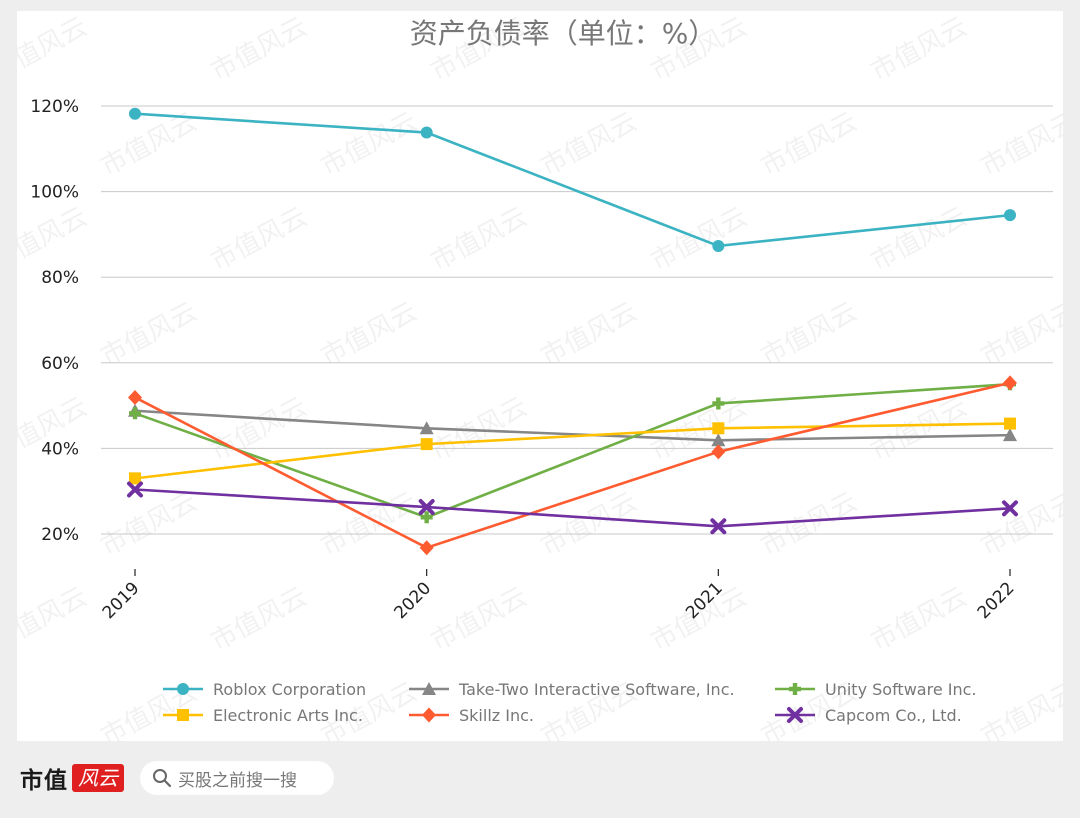 The width and height of the screenshot is (1080, 818). Describe the element at coordinates (54, 107) in the screenshot. I see `y-tick-label: 120%` at that location.